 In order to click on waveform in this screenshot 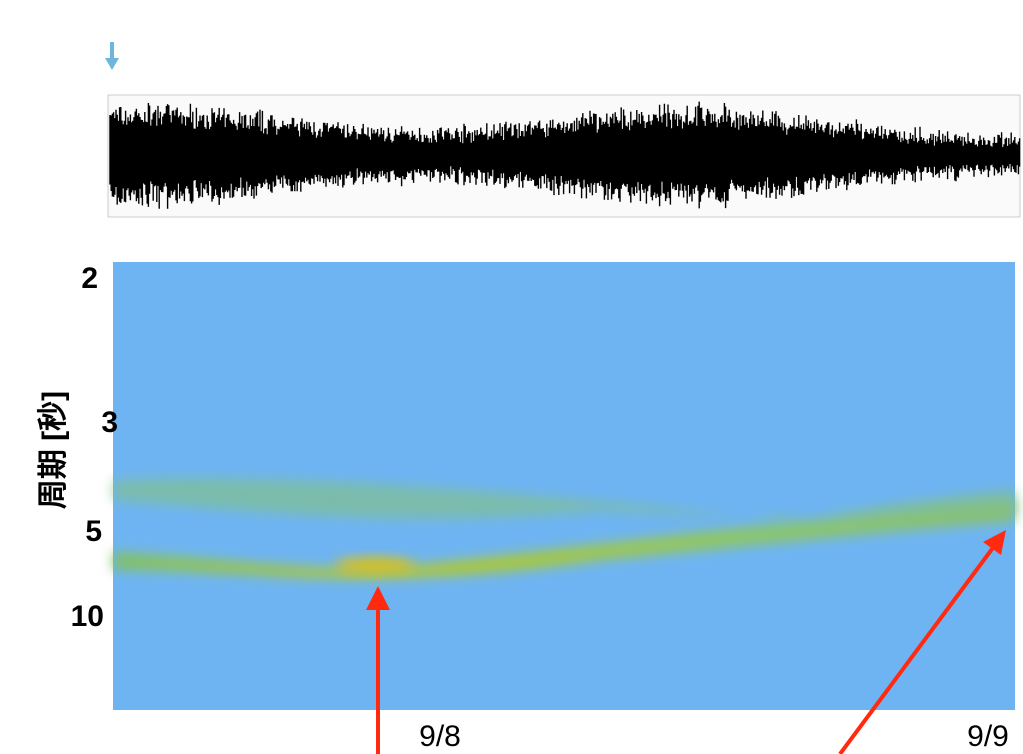, I will do `click(565, 155)`.